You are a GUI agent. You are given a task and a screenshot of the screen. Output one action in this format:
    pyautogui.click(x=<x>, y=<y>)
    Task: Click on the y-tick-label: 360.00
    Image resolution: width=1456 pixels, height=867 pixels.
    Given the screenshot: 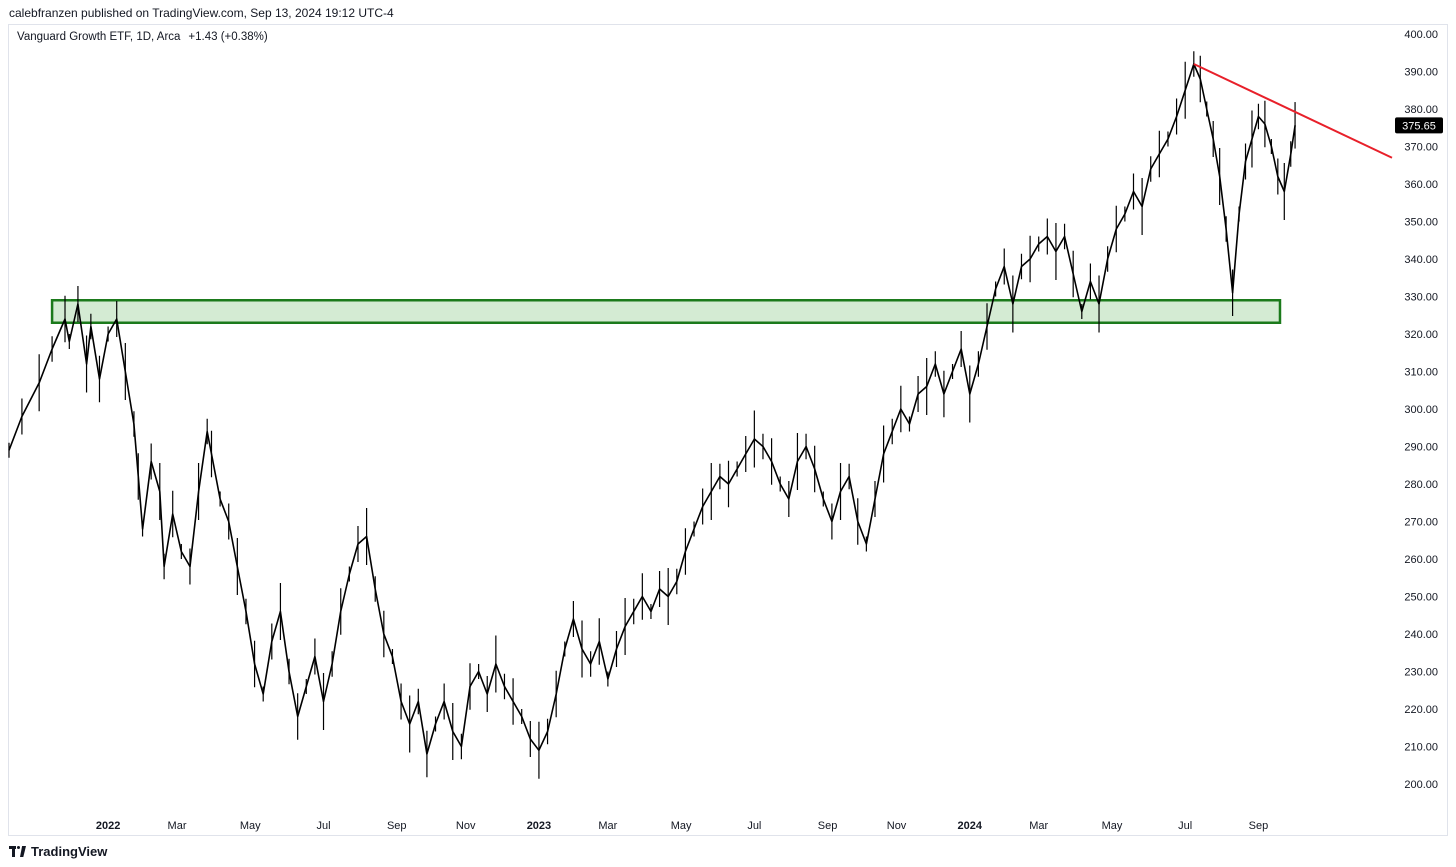 What is the action you would take?
    pyautogui.click(x=1421, y=185)
    